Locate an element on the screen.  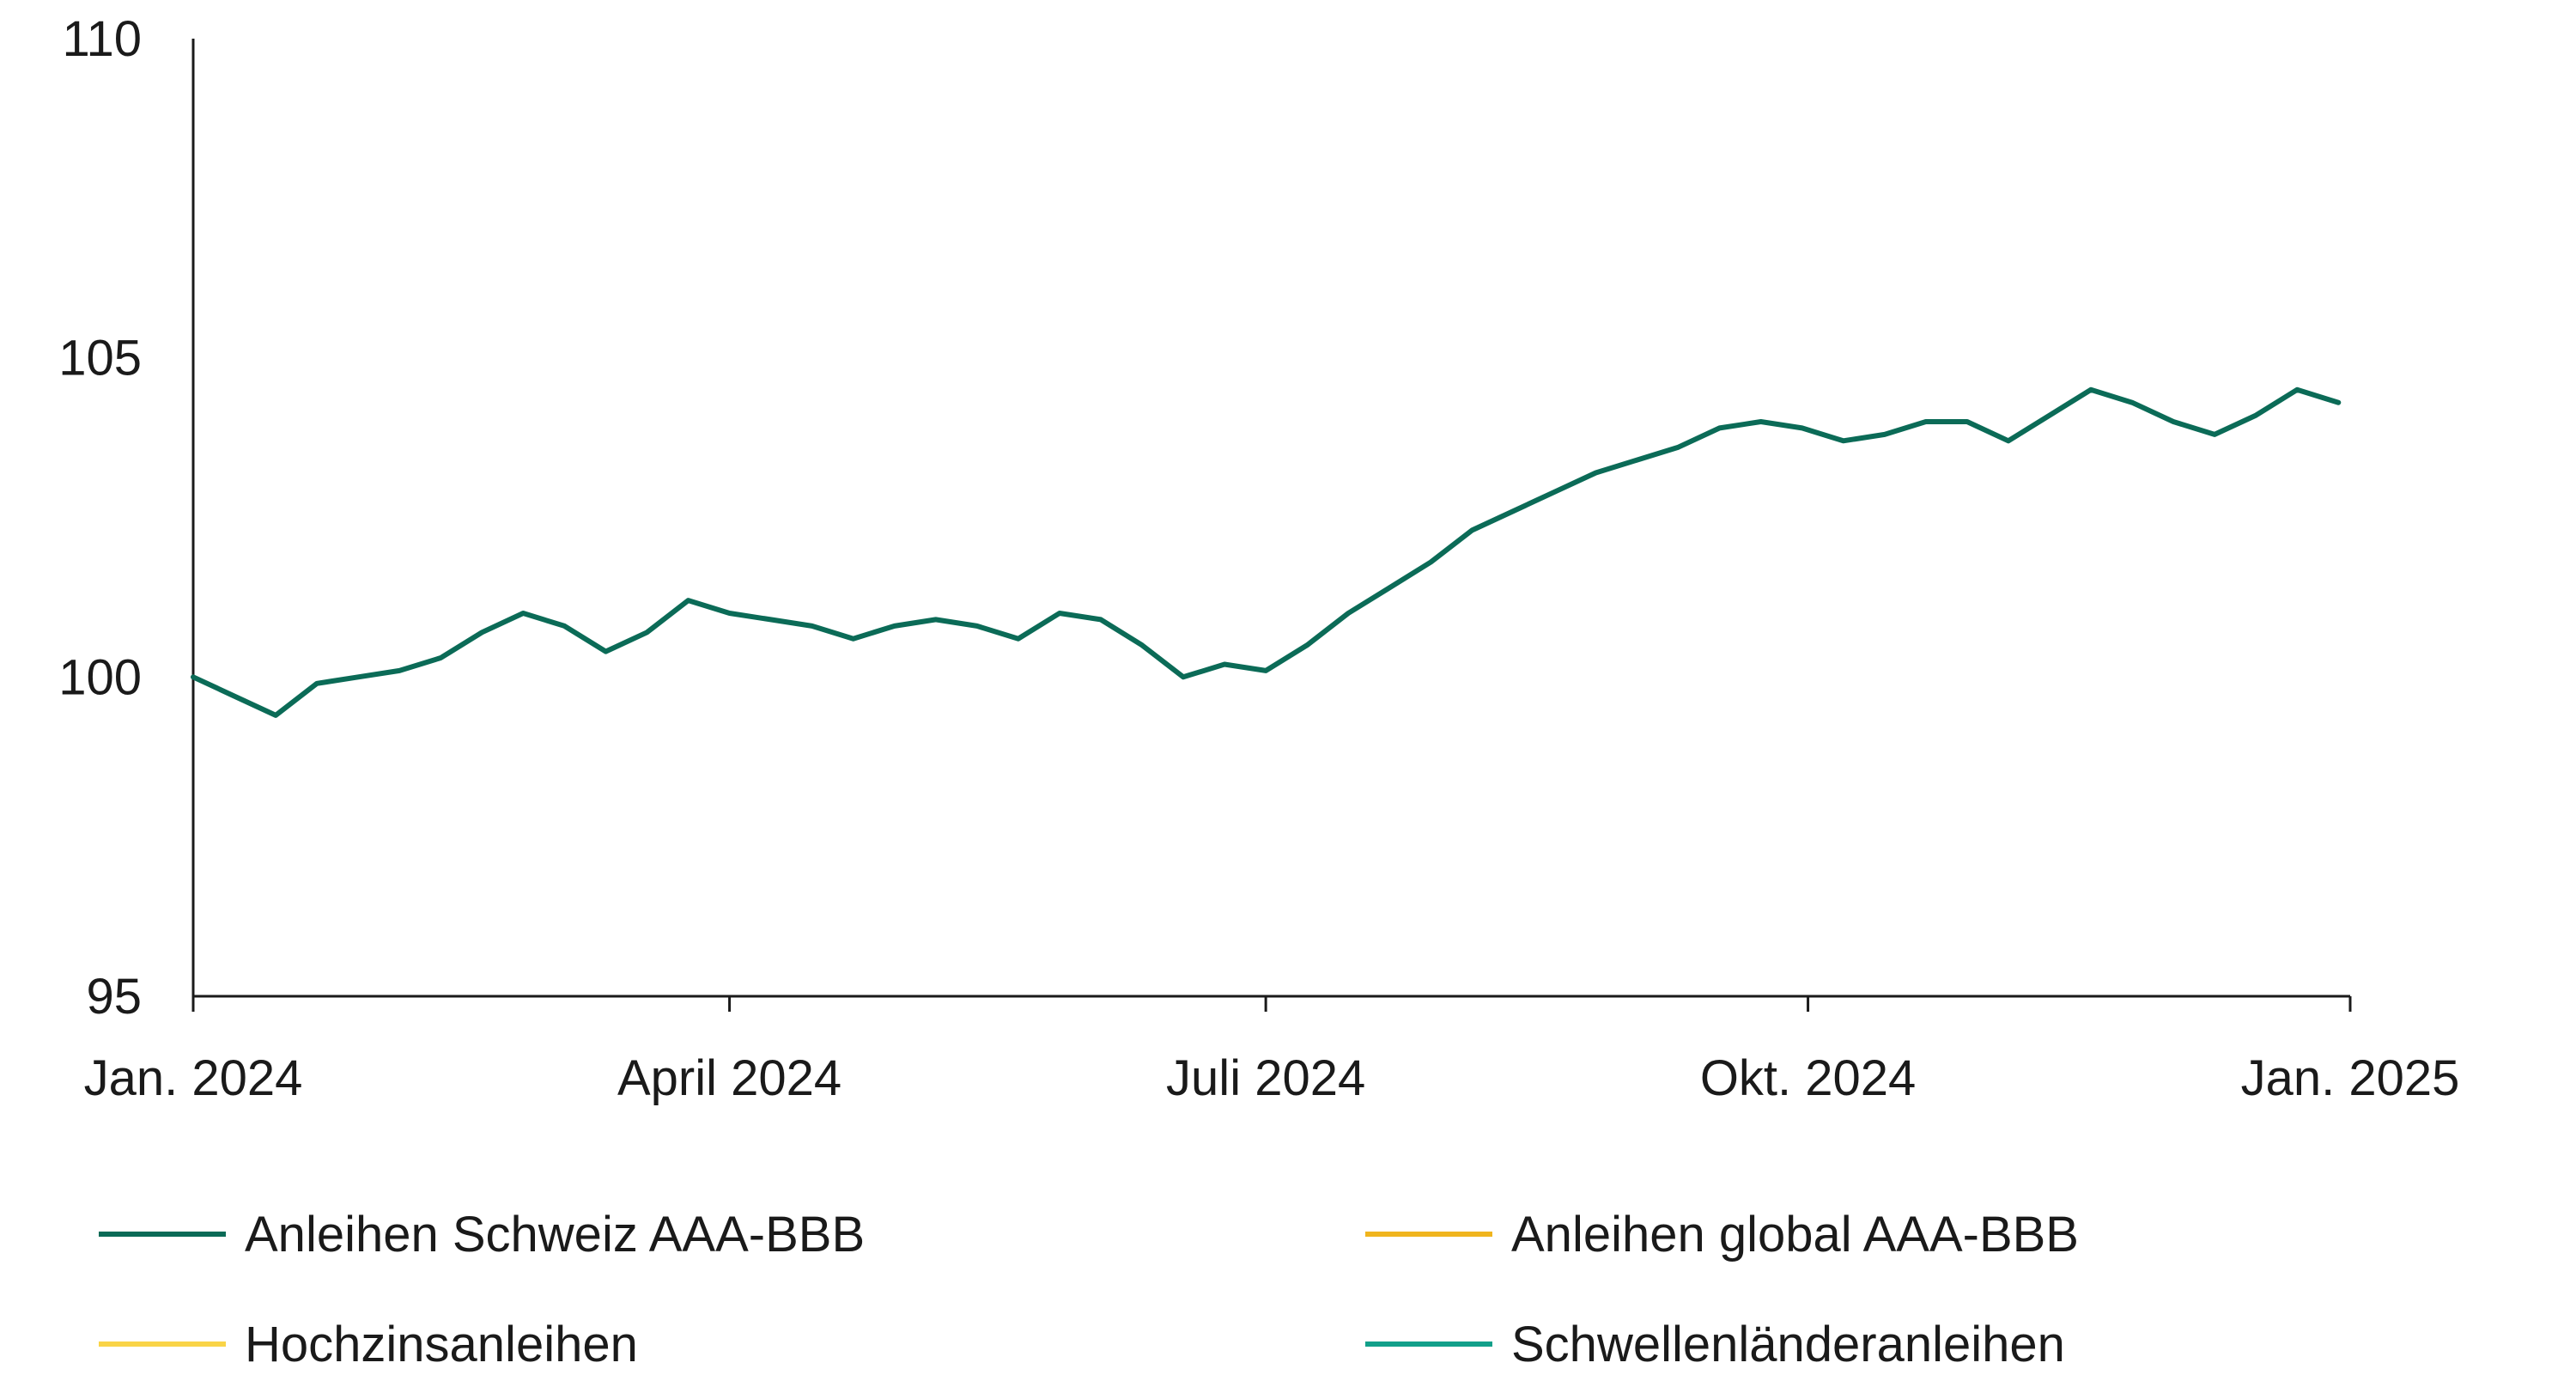
legend-item-anleihen-schweiz: Anleihen Schweiz AAA-BBB is located at coordinates (482, 1234).